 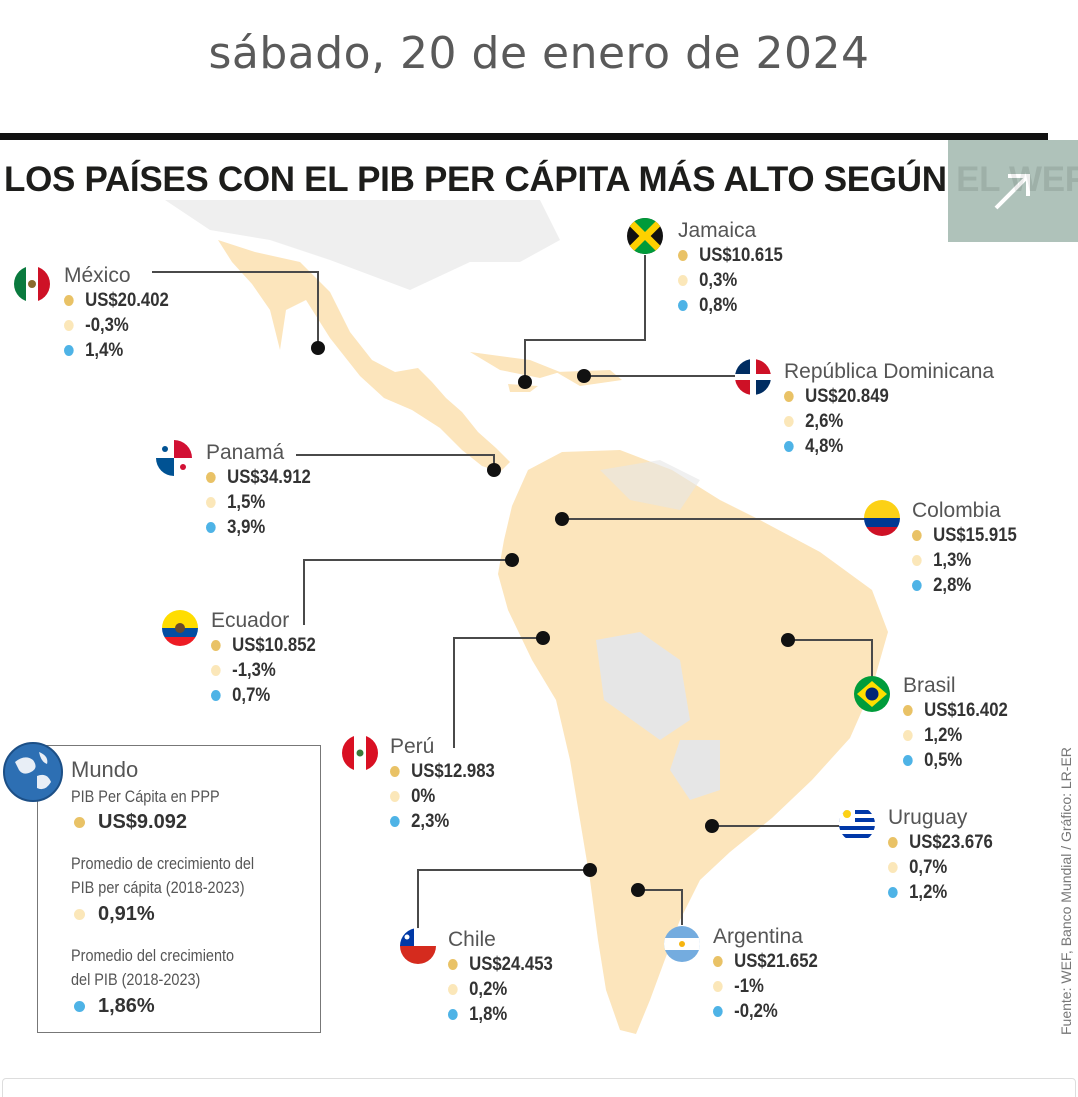 I want to click on pib-value: US$34.912, so click(x=269, y=477).